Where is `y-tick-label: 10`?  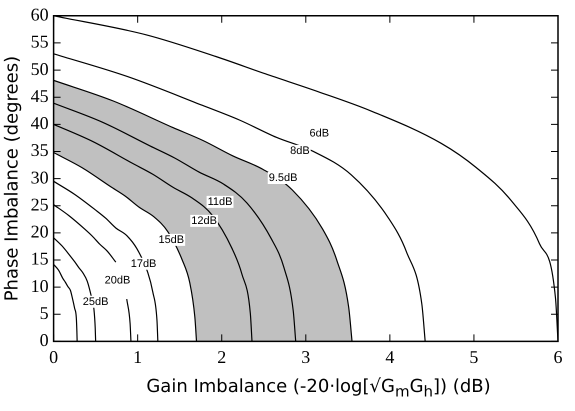
y-tick-label: 10 is located at coordinates (39, 286).